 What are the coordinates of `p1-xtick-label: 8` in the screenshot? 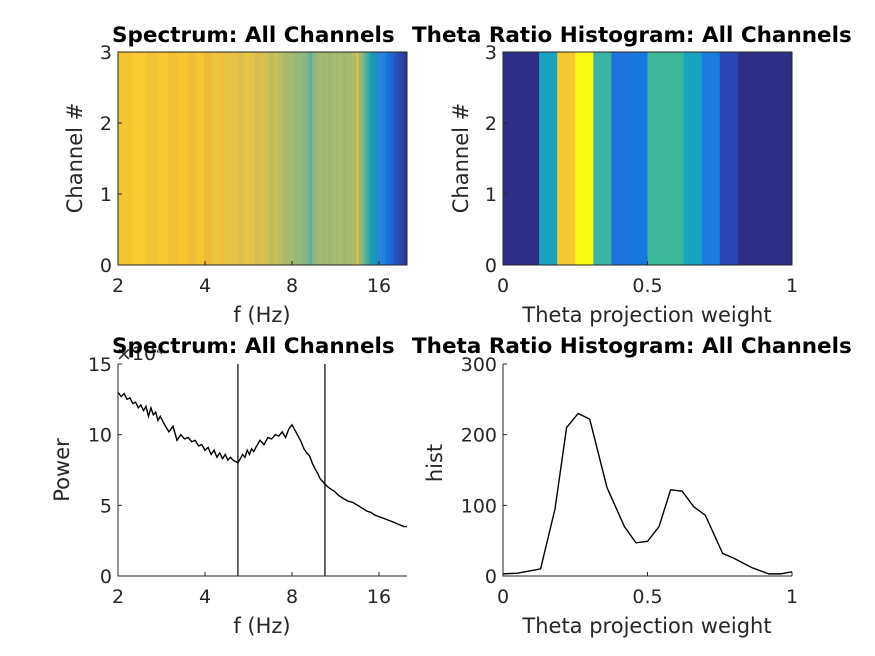 It's located at (292, 286).